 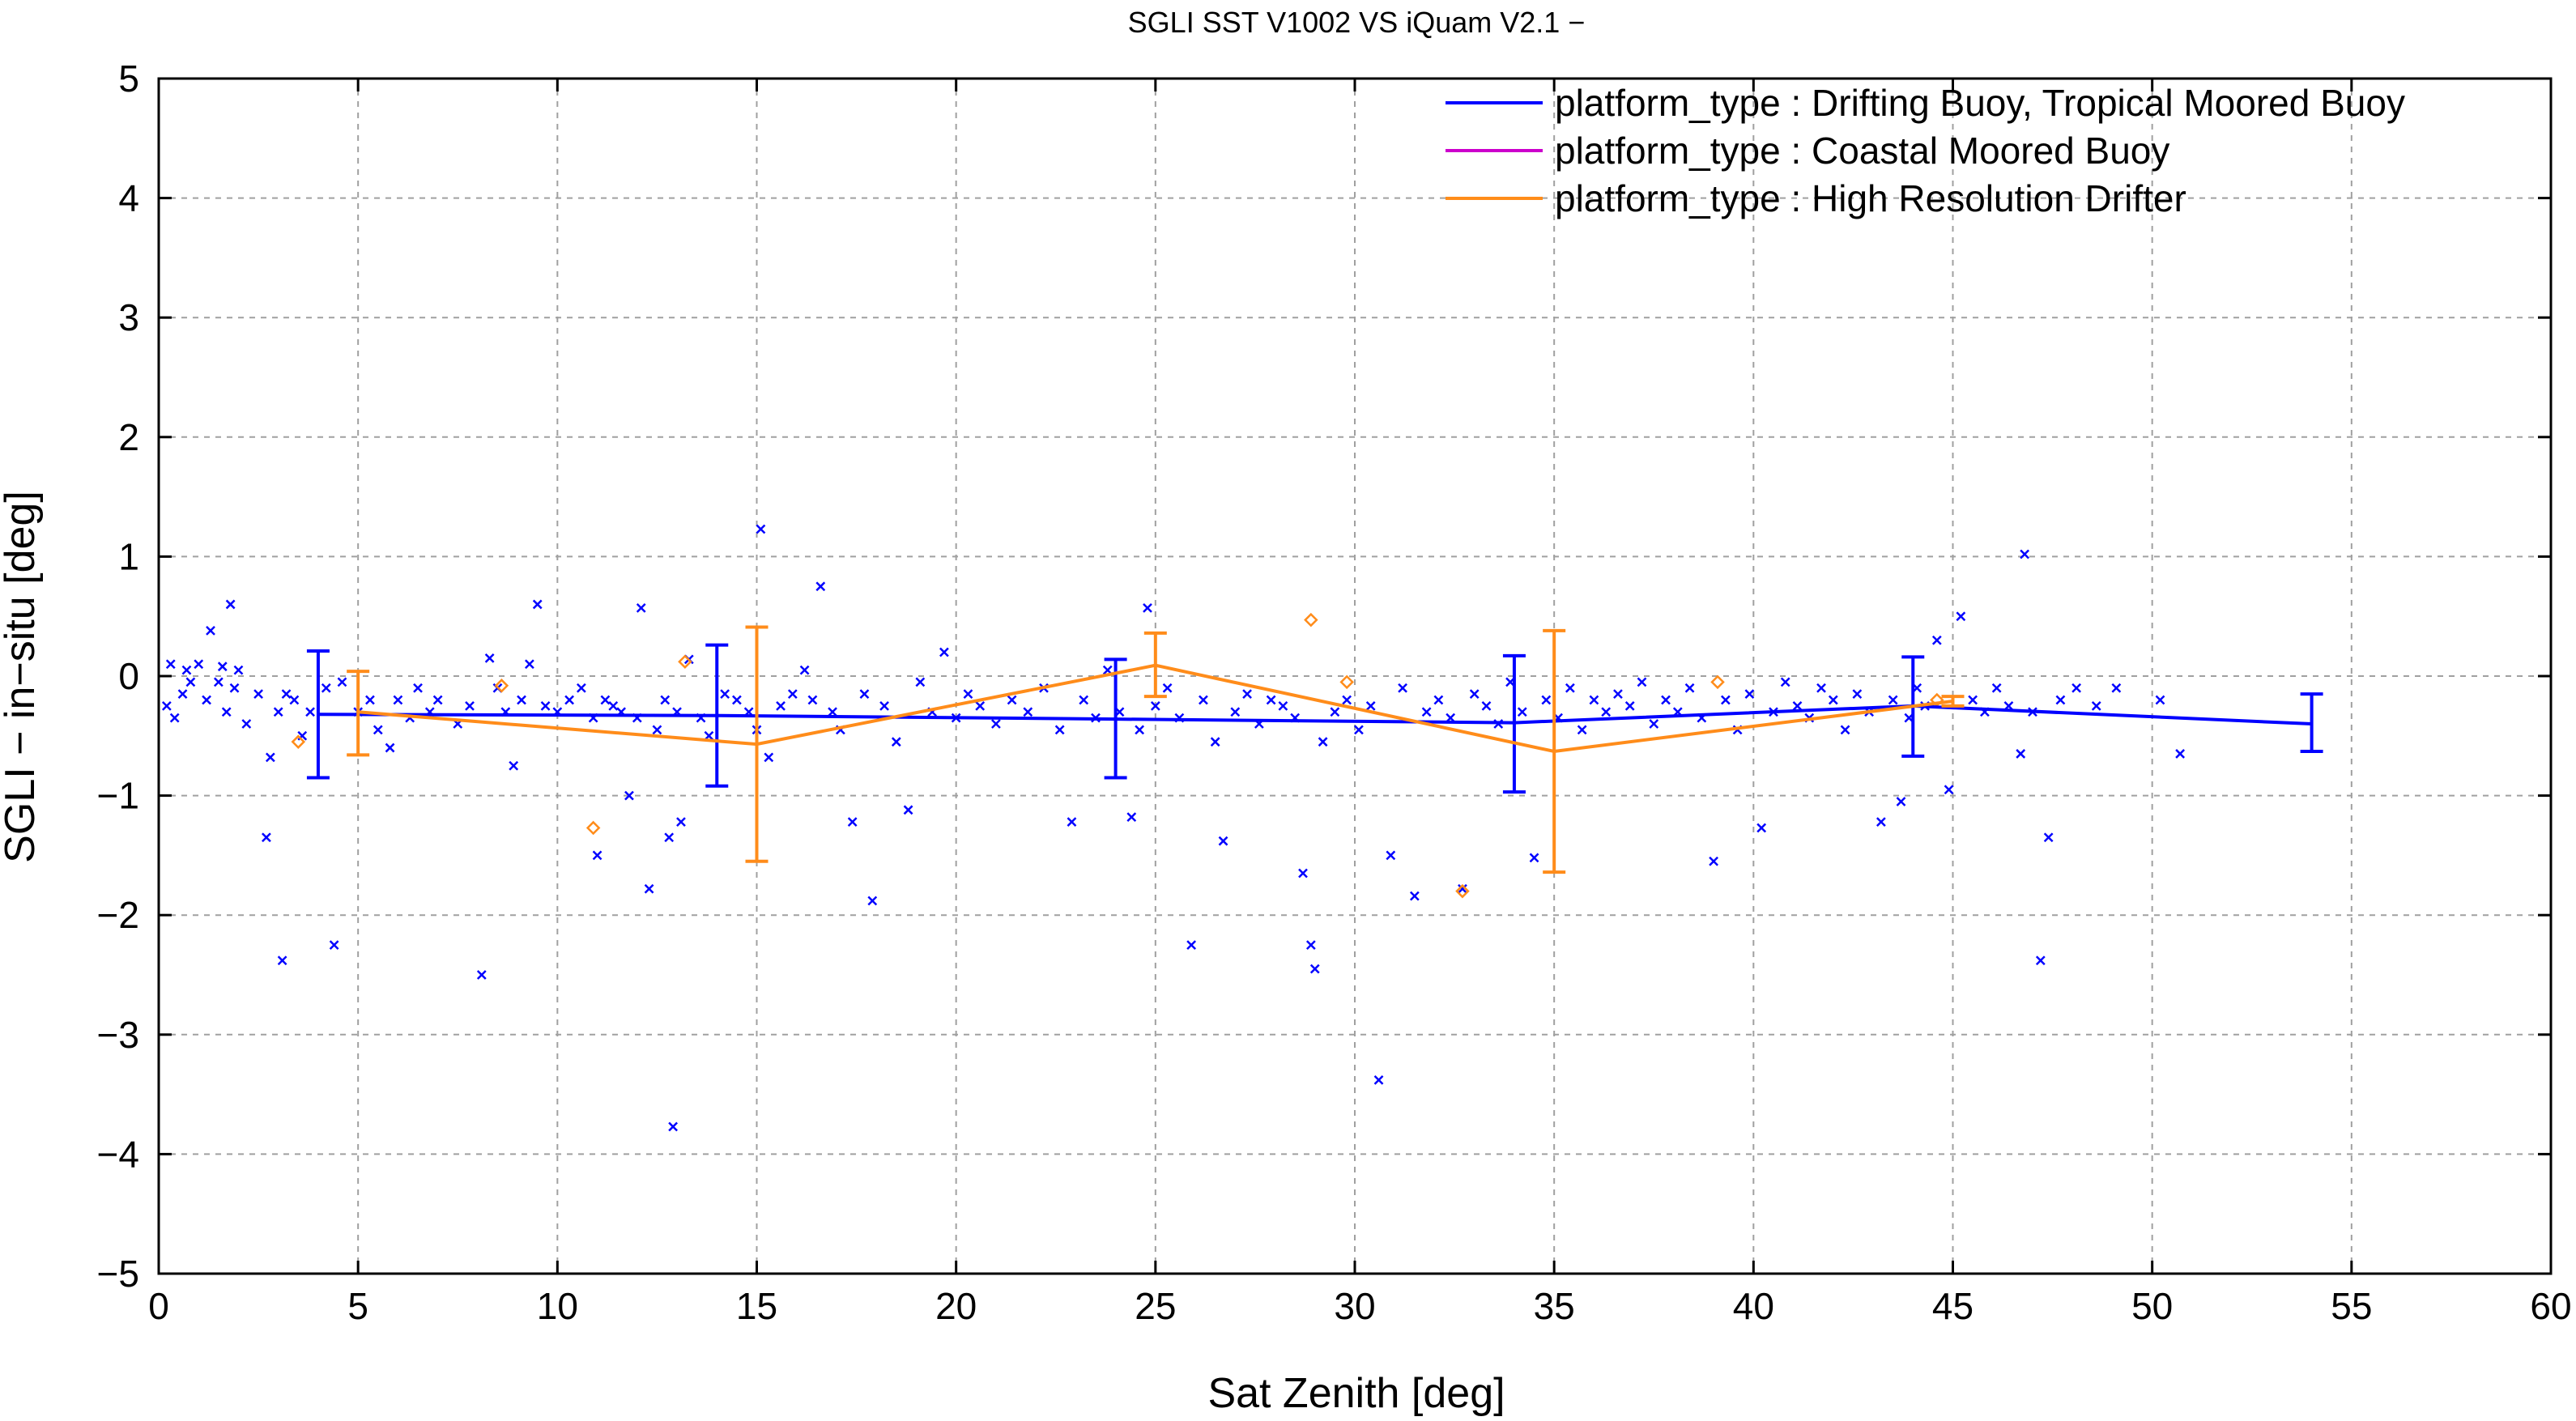 I want to click on x-tick-label: 40, so click(x=1753, y=1306).